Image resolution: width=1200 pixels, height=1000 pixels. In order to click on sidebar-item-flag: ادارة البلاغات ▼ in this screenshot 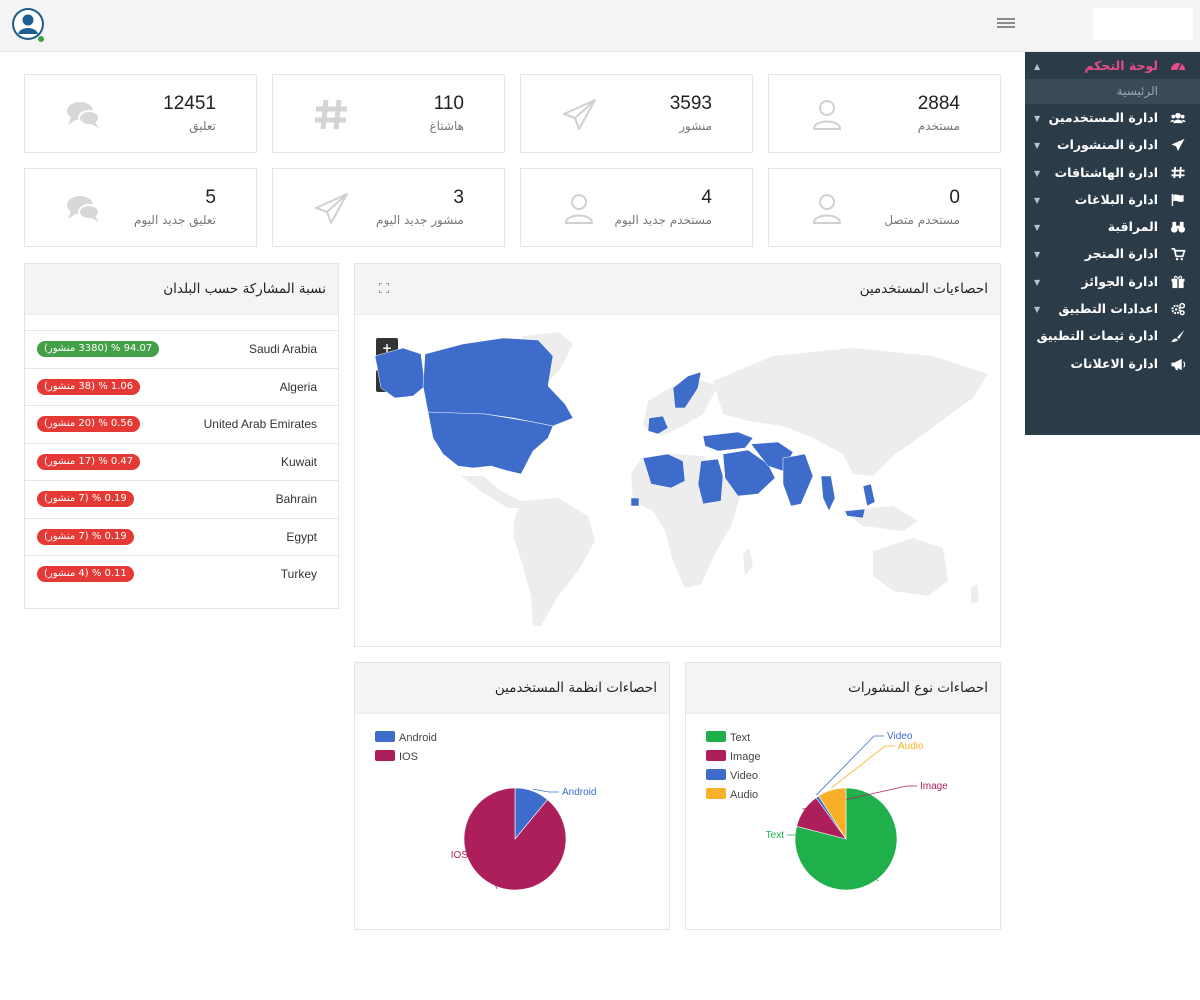, I will do `click(1112, 199)`.